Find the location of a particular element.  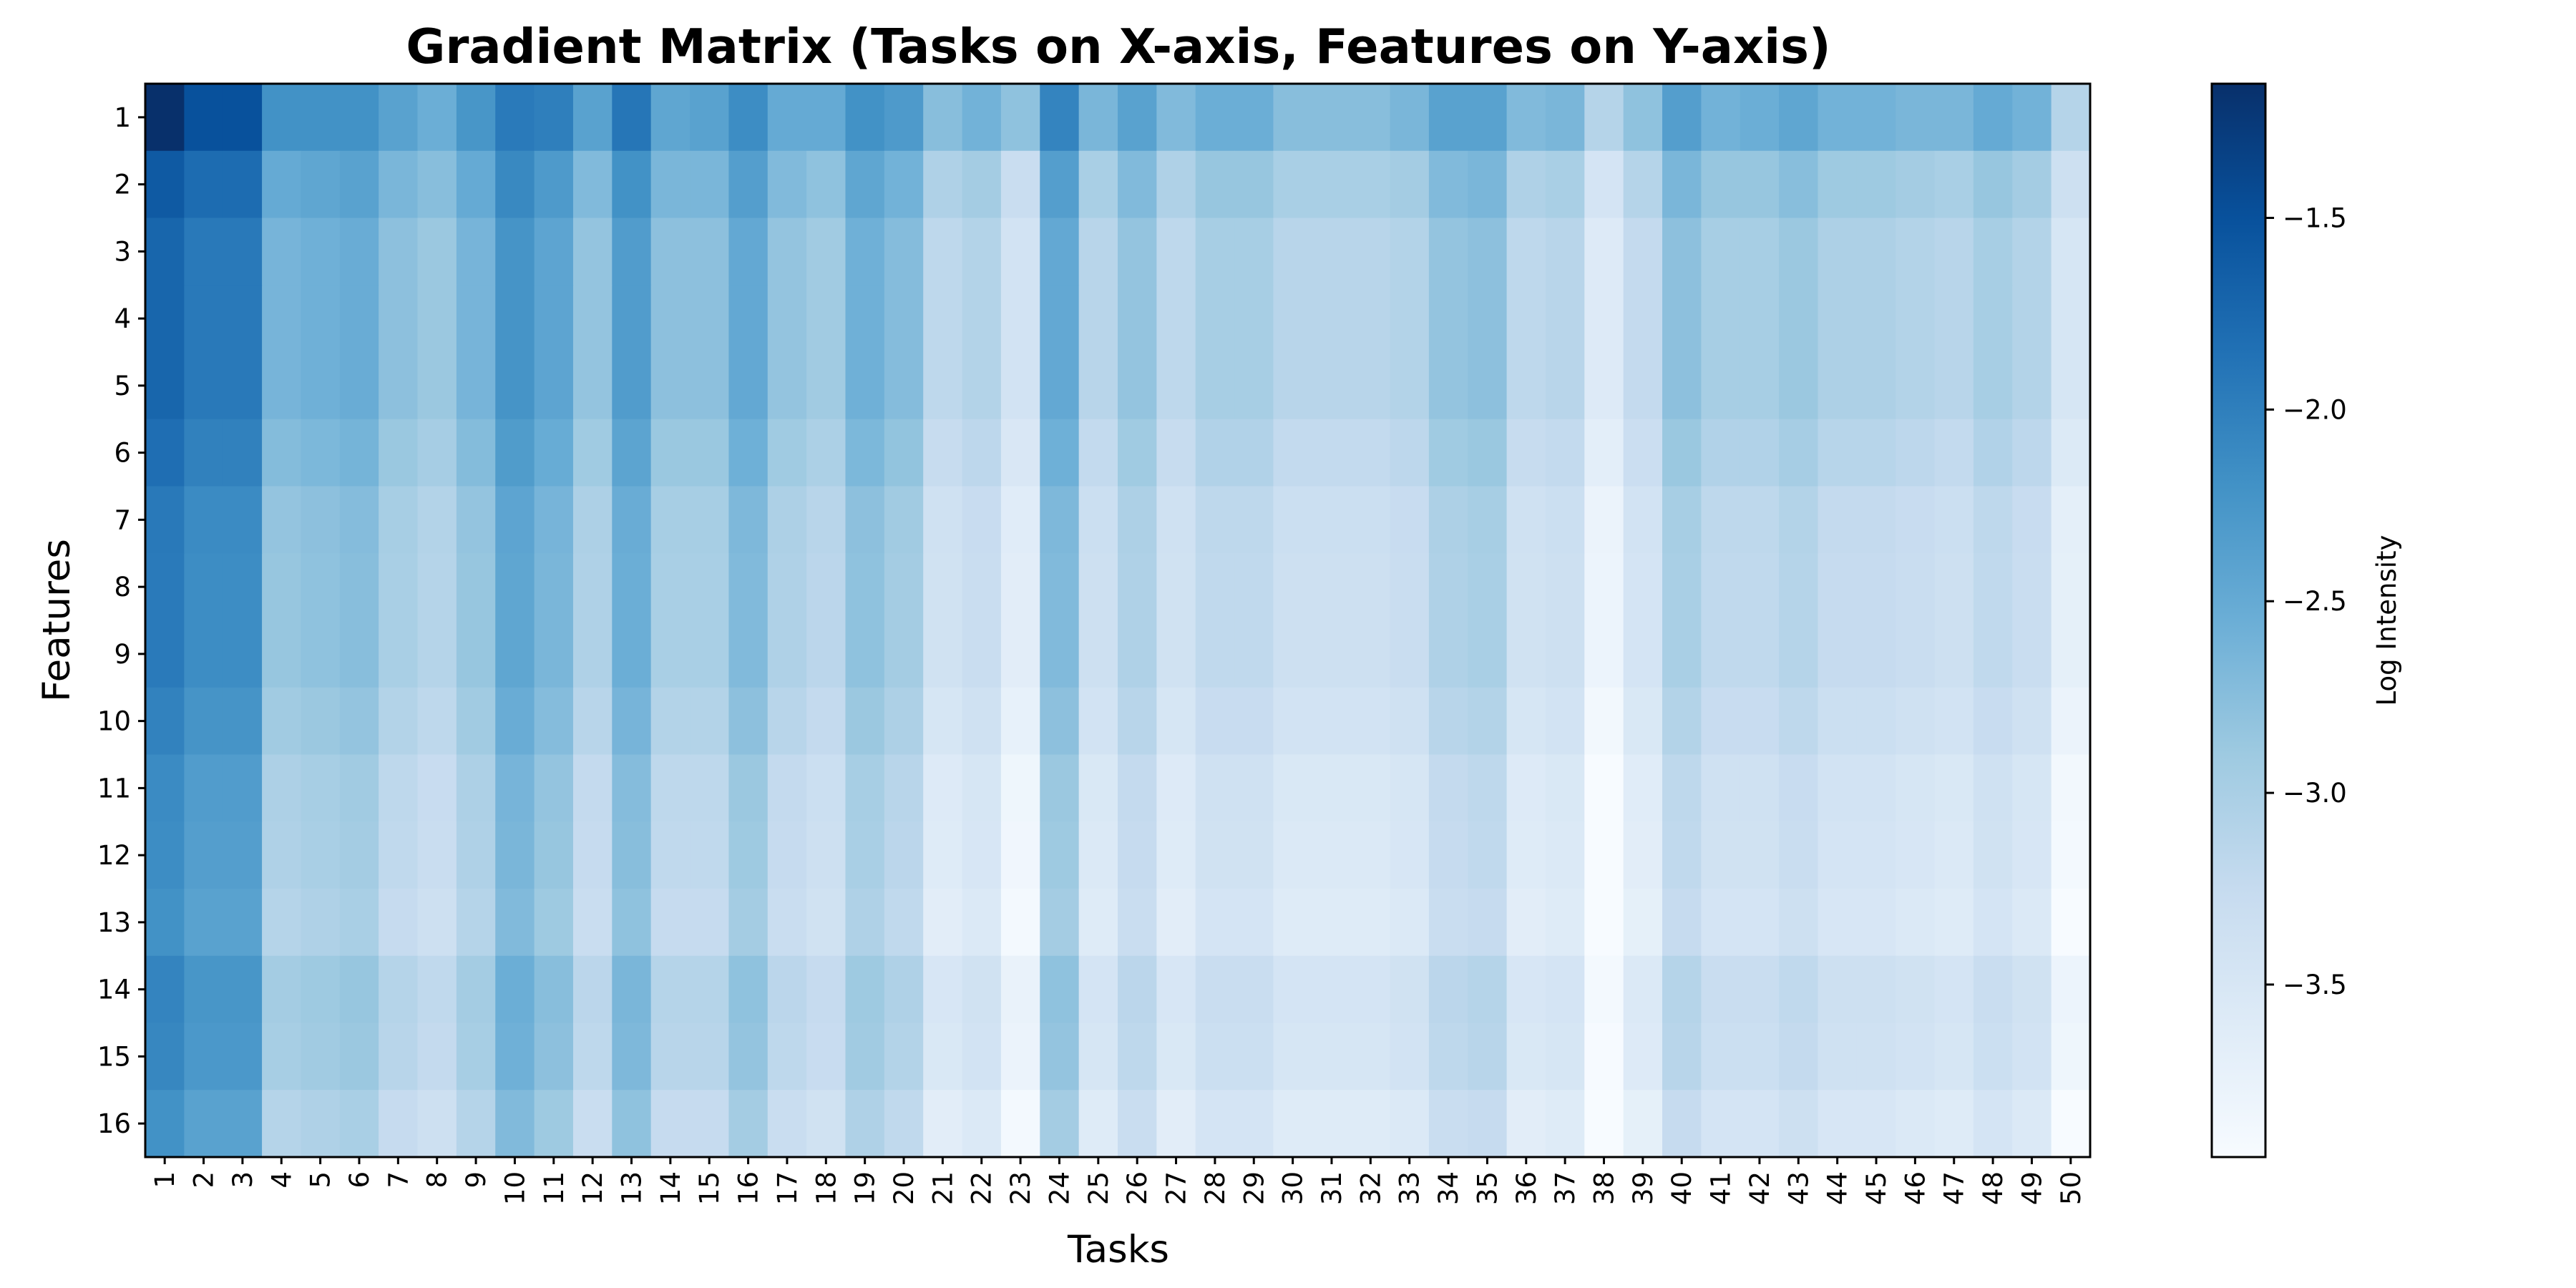

y-tick-label: 2 is located at coordinates (122, 185).